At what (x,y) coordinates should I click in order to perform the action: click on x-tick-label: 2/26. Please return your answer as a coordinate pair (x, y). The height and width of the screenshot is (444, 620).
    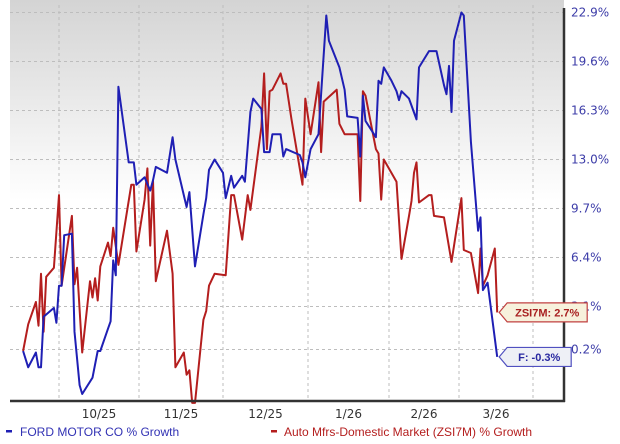
    Looking at the image, I should click on (424, 414).